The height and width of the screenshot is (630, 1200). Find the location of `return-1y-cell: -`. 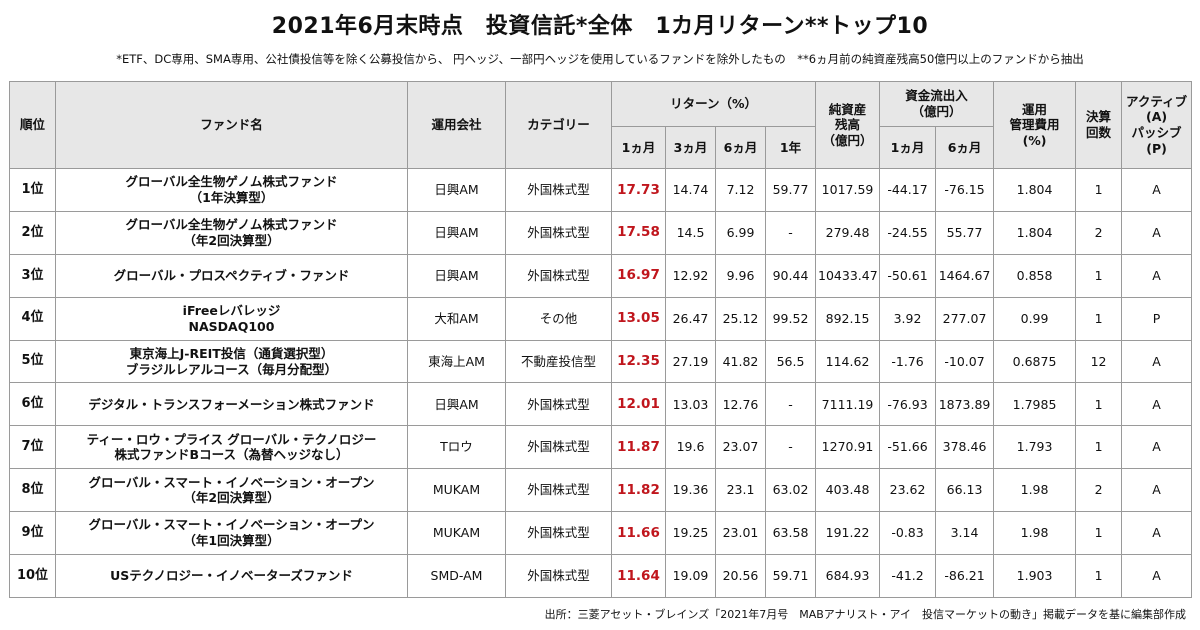

return-1y-cell: - is located at coordinates (790, 404).